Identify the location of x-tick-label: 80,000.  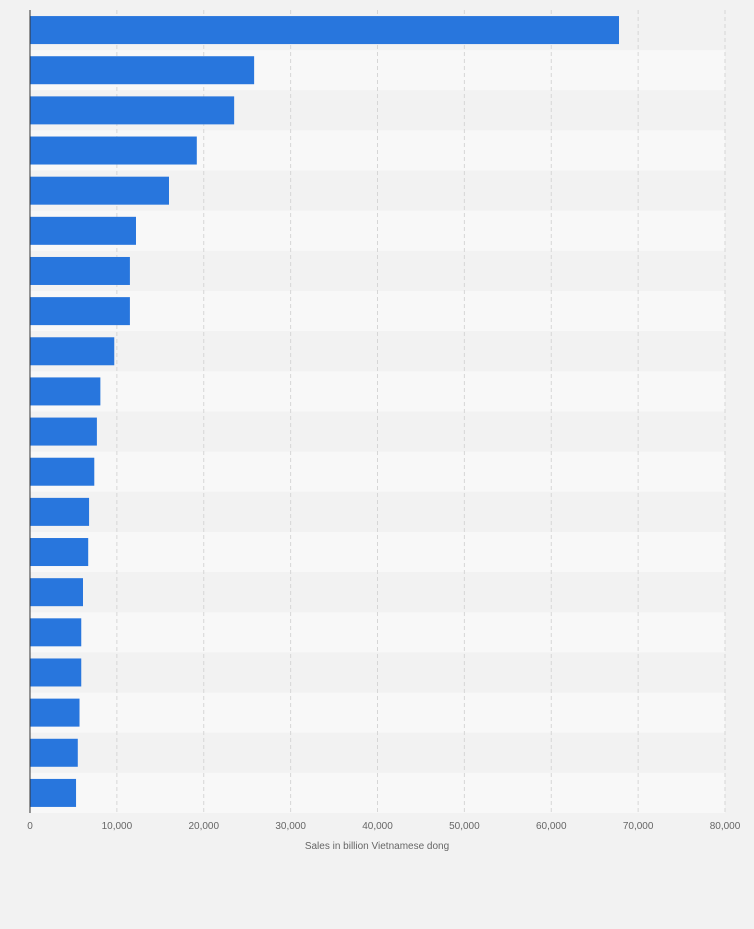
(725, 826).